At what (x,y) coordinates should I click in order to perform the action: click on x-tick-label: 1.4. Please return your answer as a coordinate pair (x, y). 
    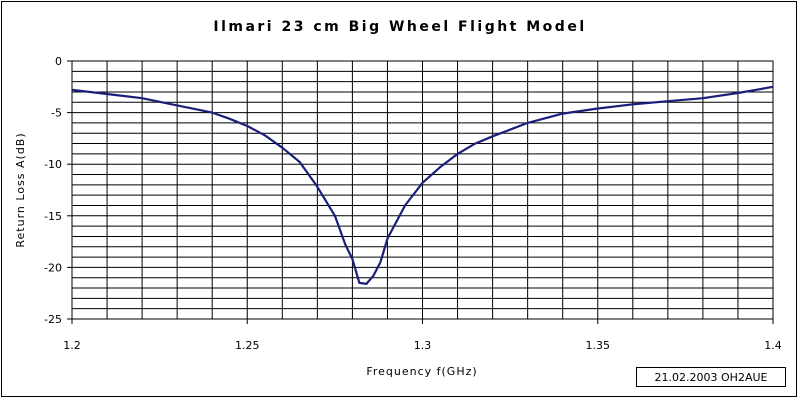
    Looking at the image, I should click on (773, 345).